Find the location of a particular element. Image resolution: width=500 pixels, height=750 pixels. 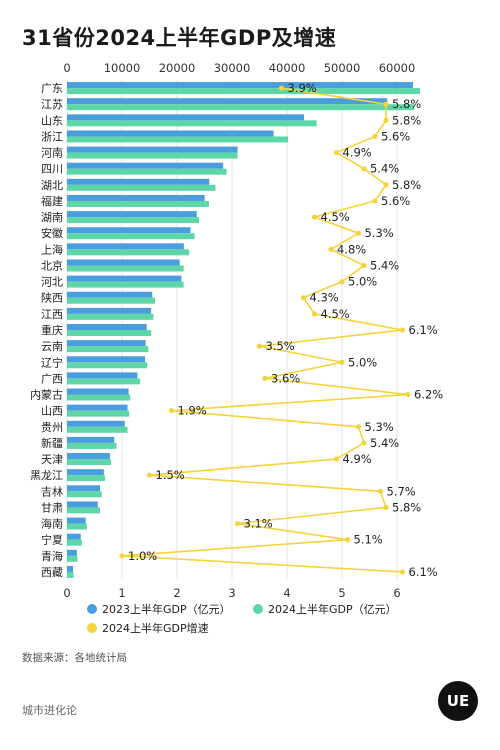

category-label: 新疆 is located at coordinates (52, 443).